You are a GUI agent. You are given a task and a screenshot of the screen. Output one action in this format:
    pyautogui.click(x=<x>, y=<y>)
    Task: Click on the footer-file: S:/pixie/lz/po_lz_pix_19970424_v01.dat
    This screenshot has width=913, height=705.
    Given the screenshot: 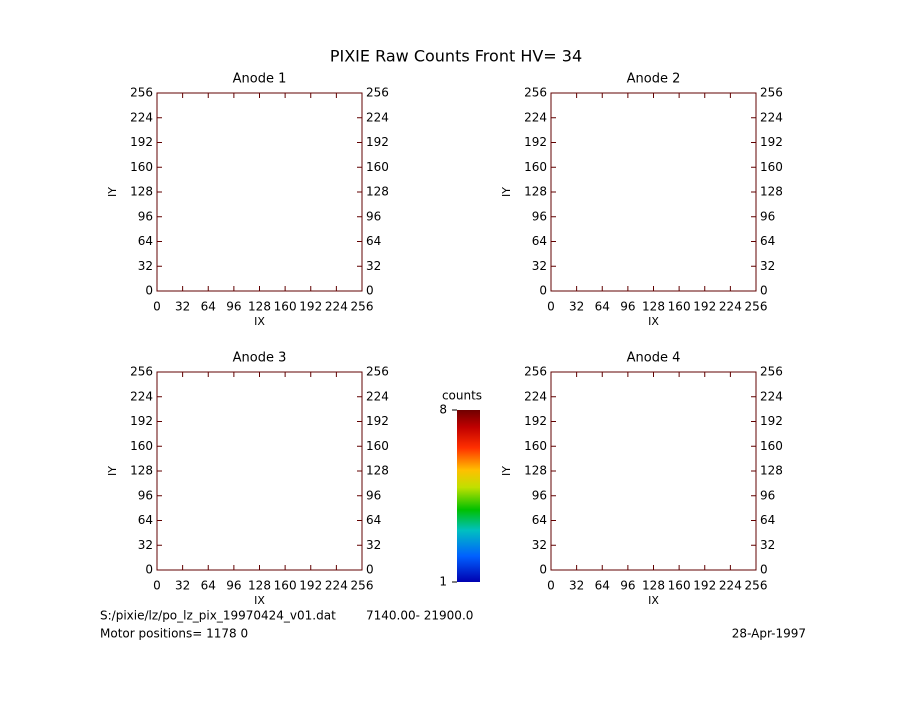 What is the action you would take?
    pyautogui.click(x=218, y=616)
    